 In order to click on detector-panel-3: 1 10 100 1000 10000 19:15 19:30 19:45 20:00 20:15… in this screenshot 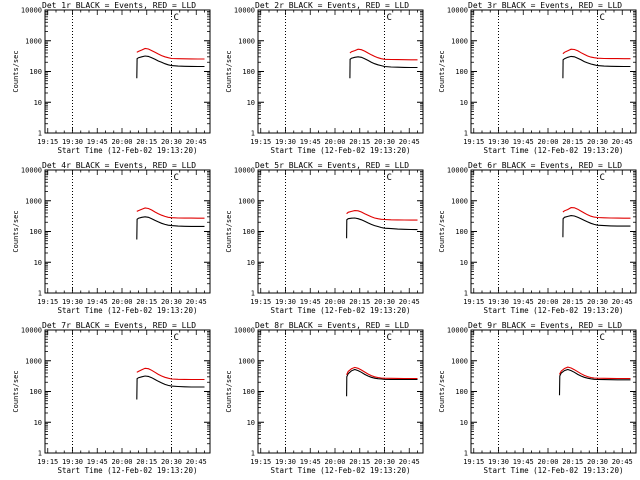, I will do `click(537, 78)`.